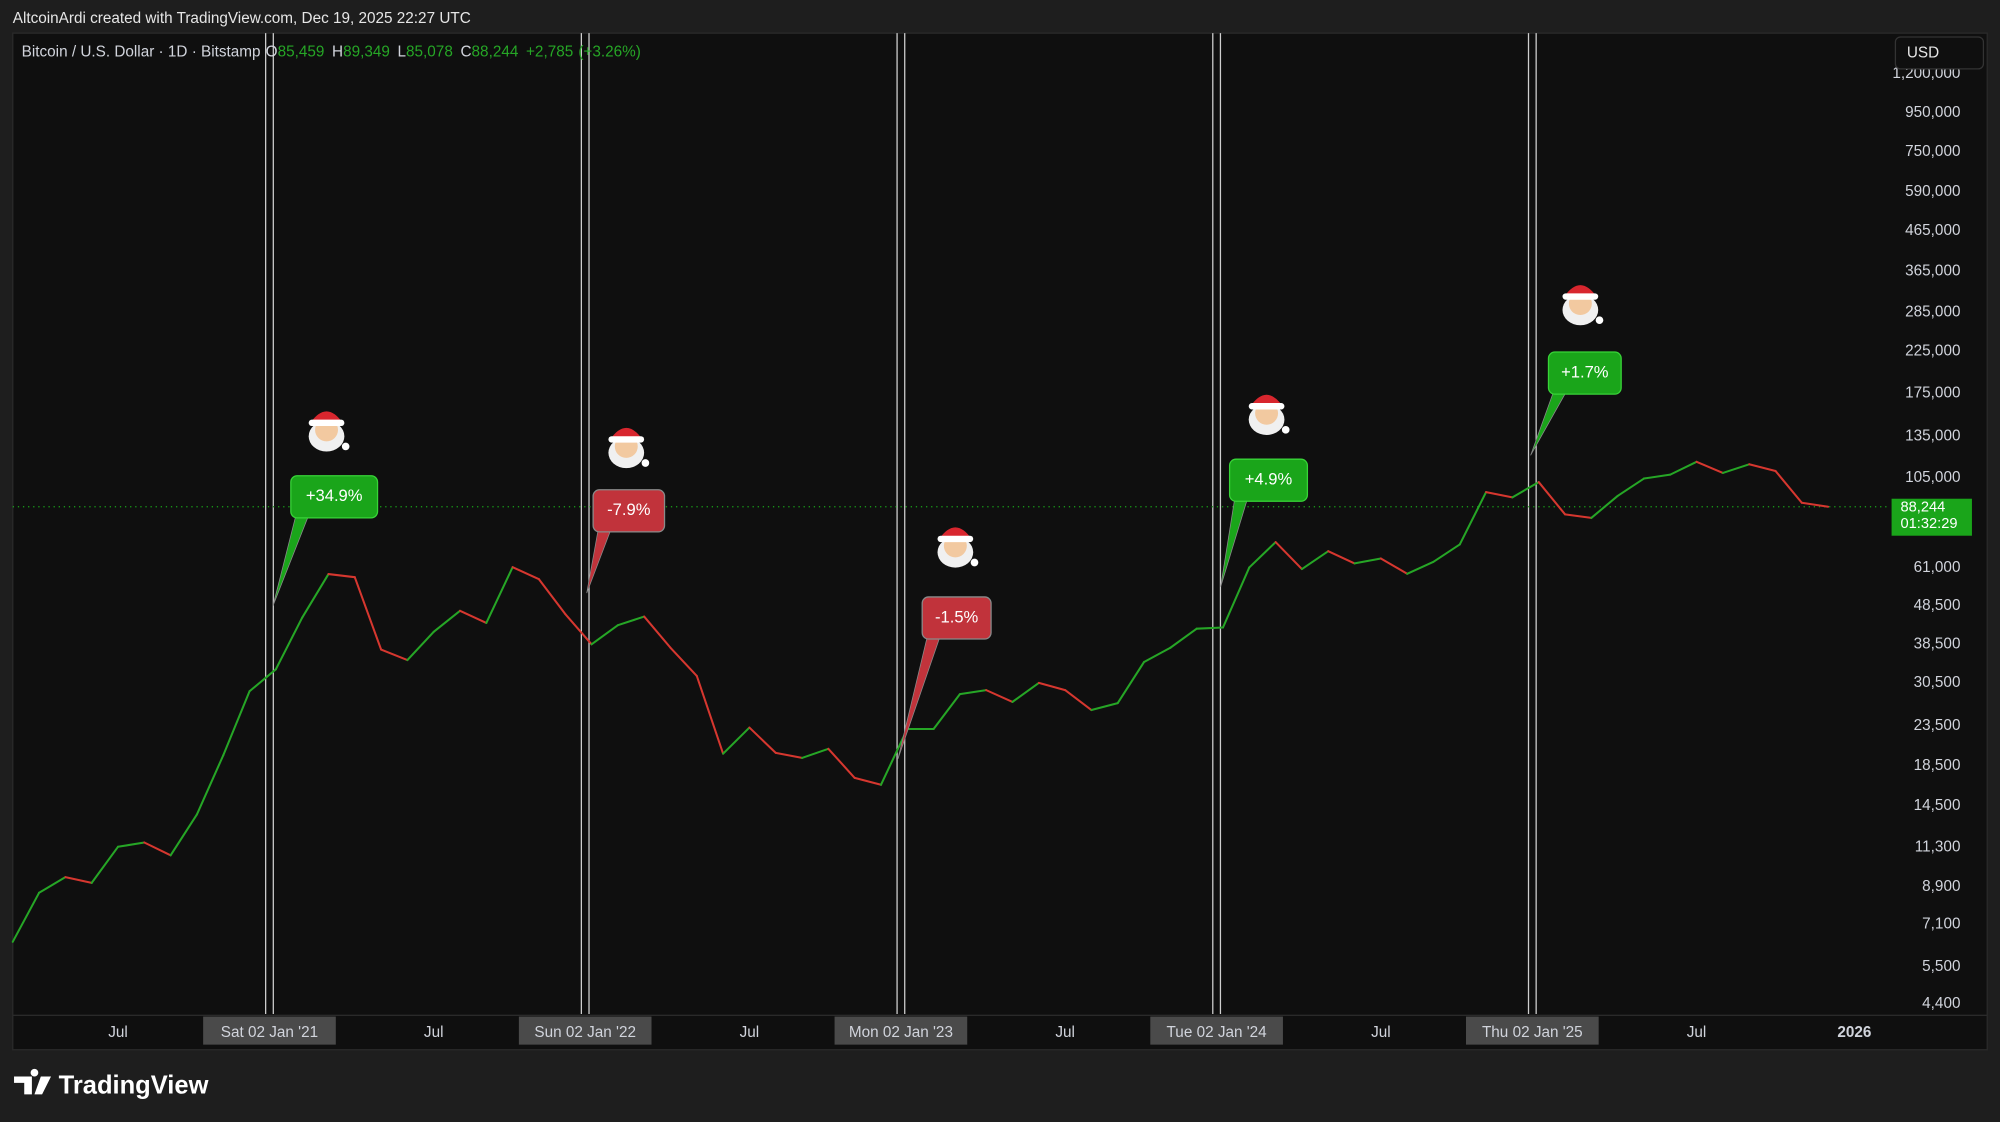 This screenshot has width=2000, height=1122. What do you see at coordinates (1937, 643) in the screenshot?
I see `y-tick-label: 38,500` at bounding box center [1937, 643].